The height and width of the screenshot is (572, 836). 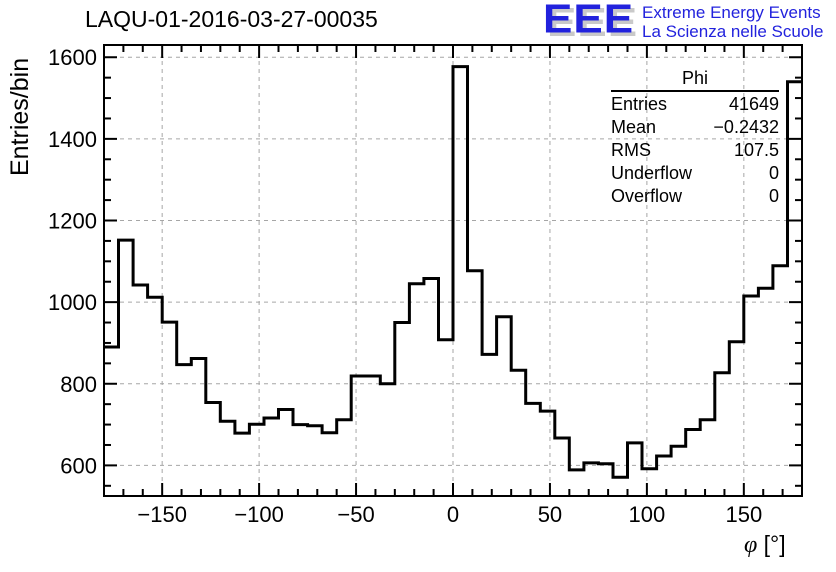 What do you see at coordinates (20, 116) in the screenshot?
I see `y-axis-title: Entries/bin` at bounding box center [20, 116].